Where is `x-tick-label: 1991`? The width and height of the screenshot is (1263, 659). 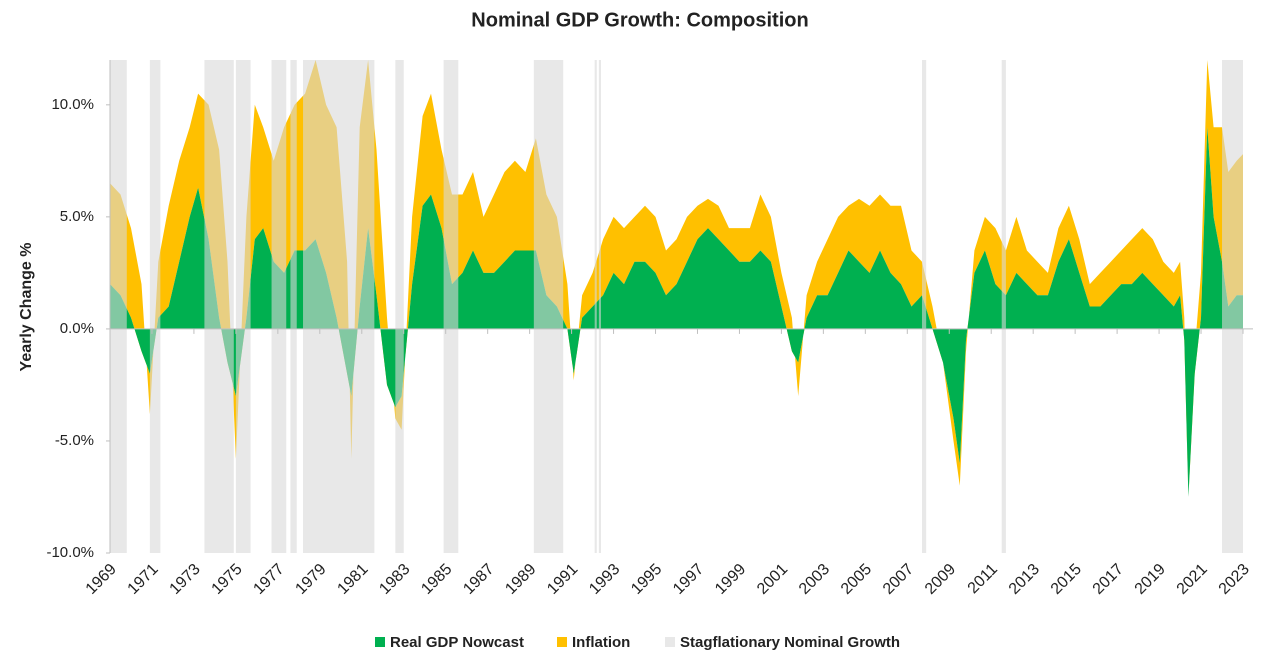 x-tick-label: 1991 is located at coordinates (562, 579).